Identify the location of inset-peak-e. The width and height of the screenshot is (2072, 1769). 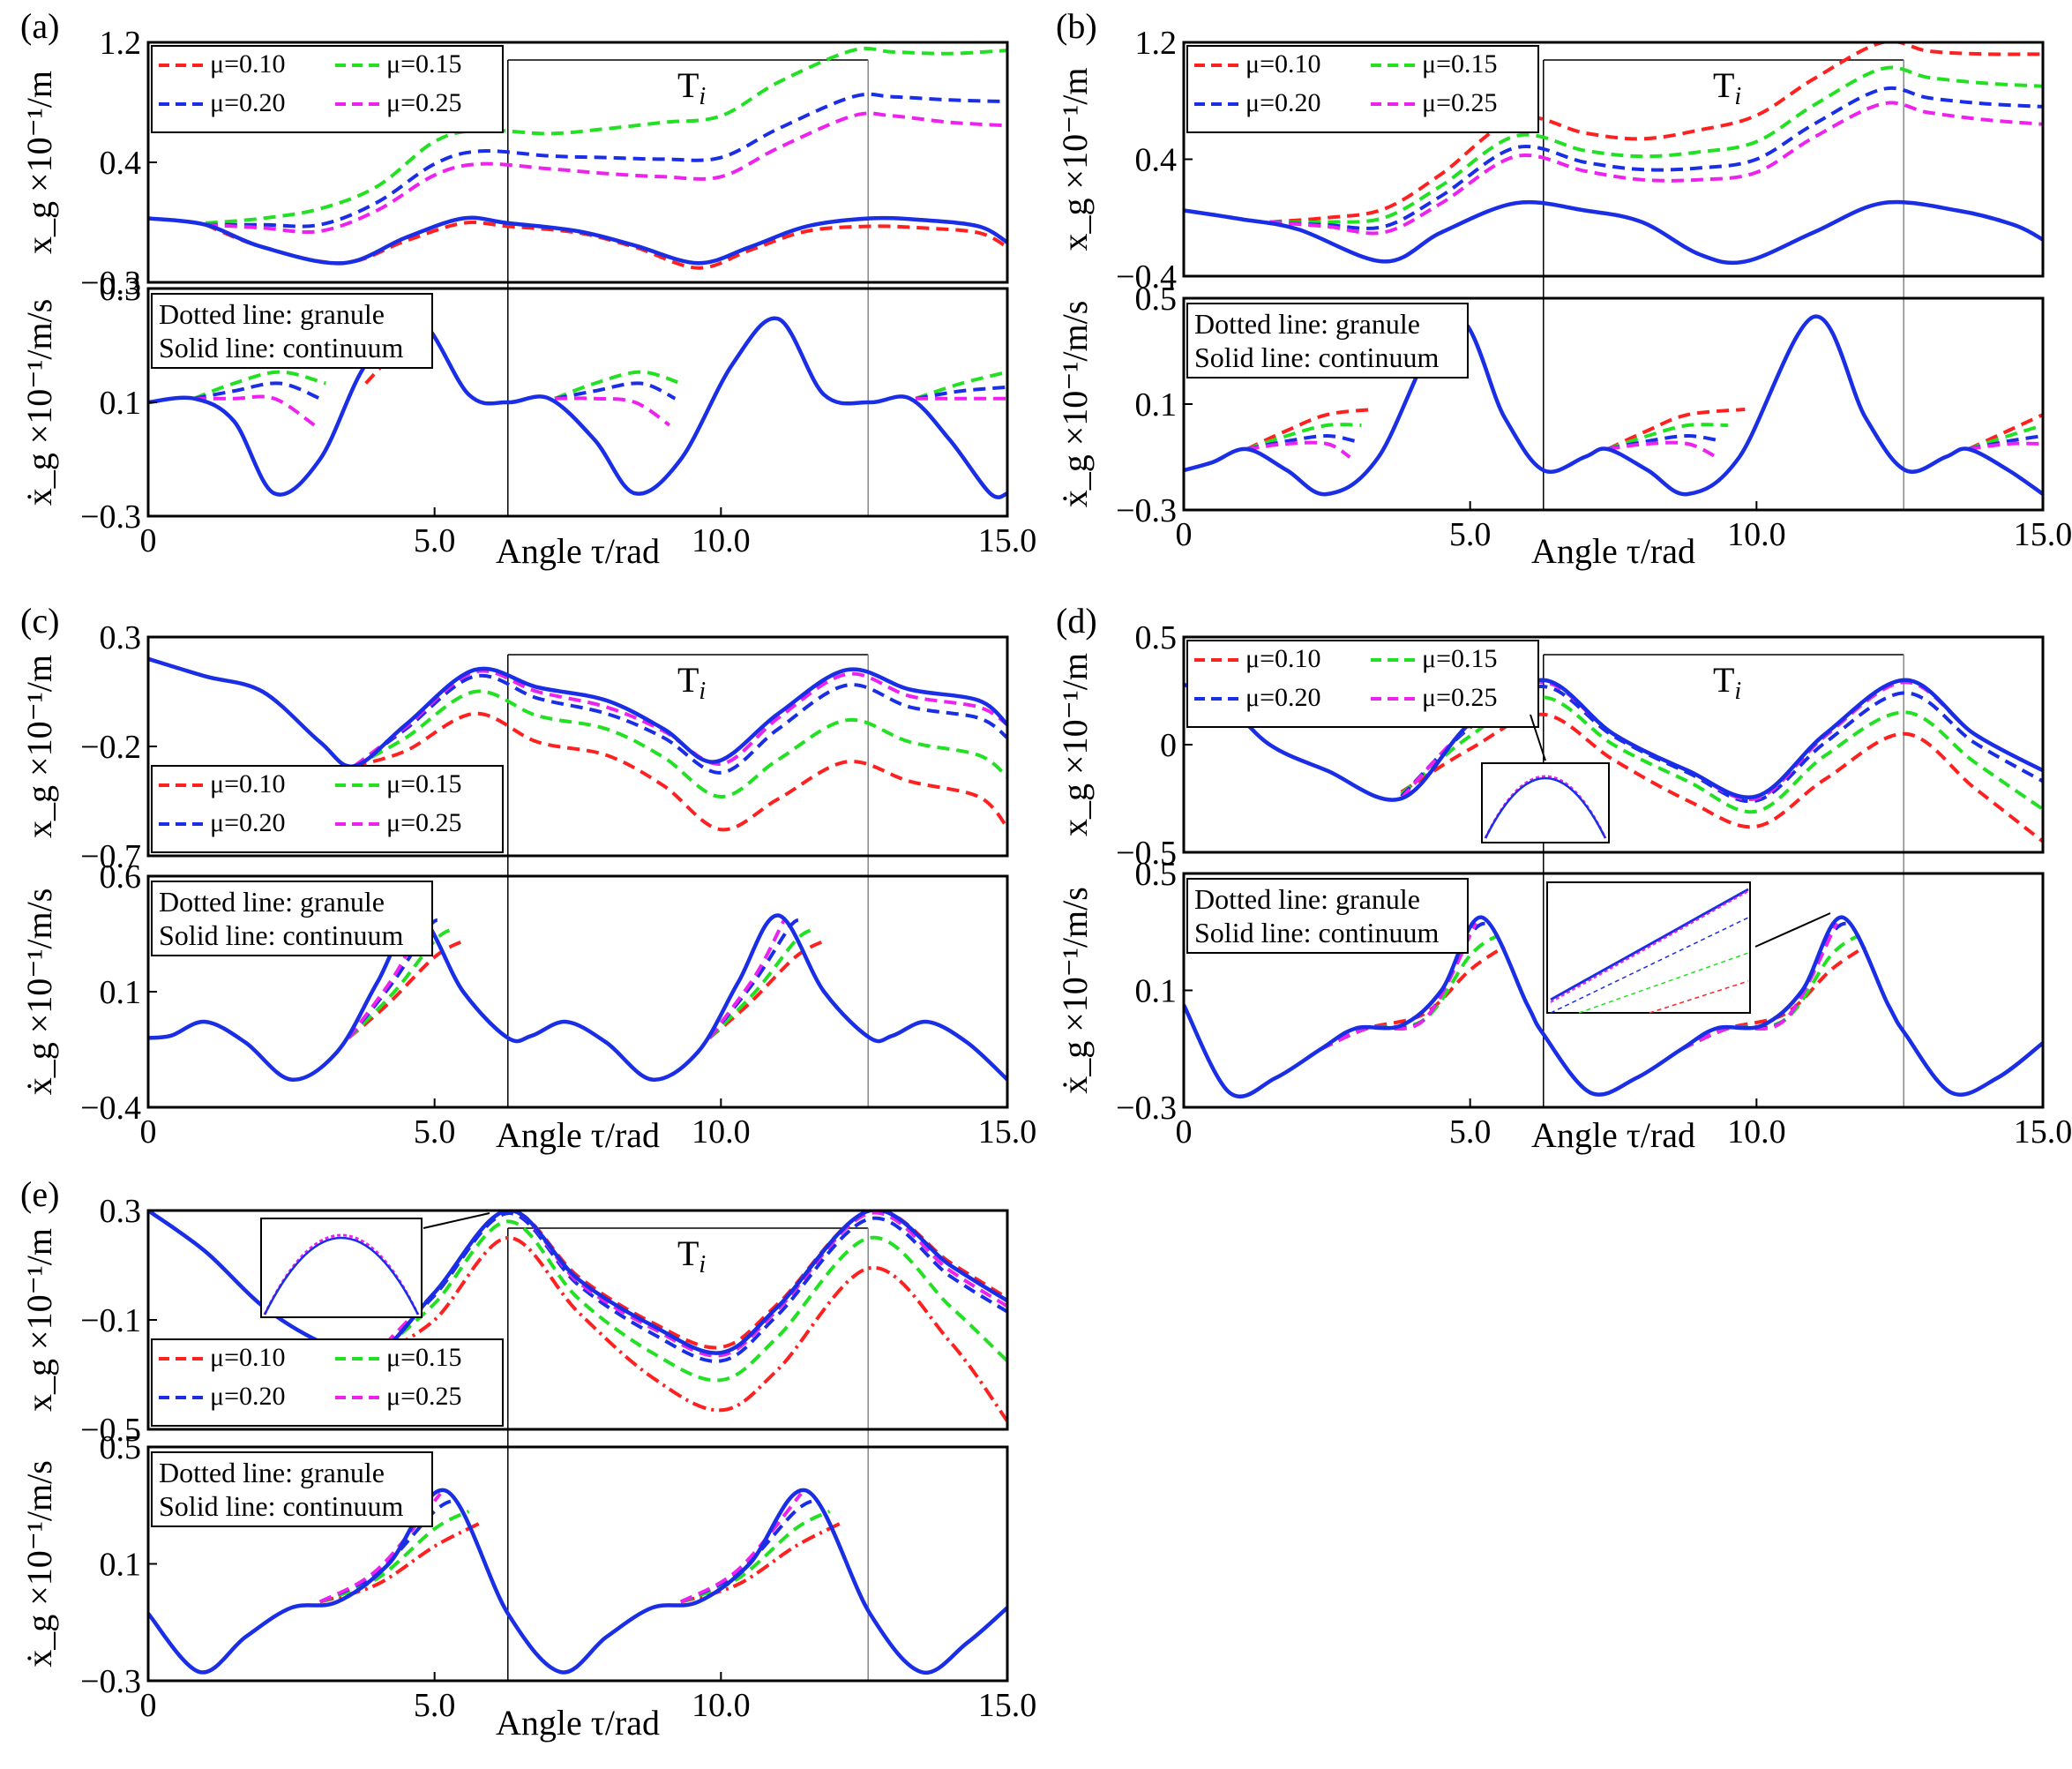
(341, 1268).